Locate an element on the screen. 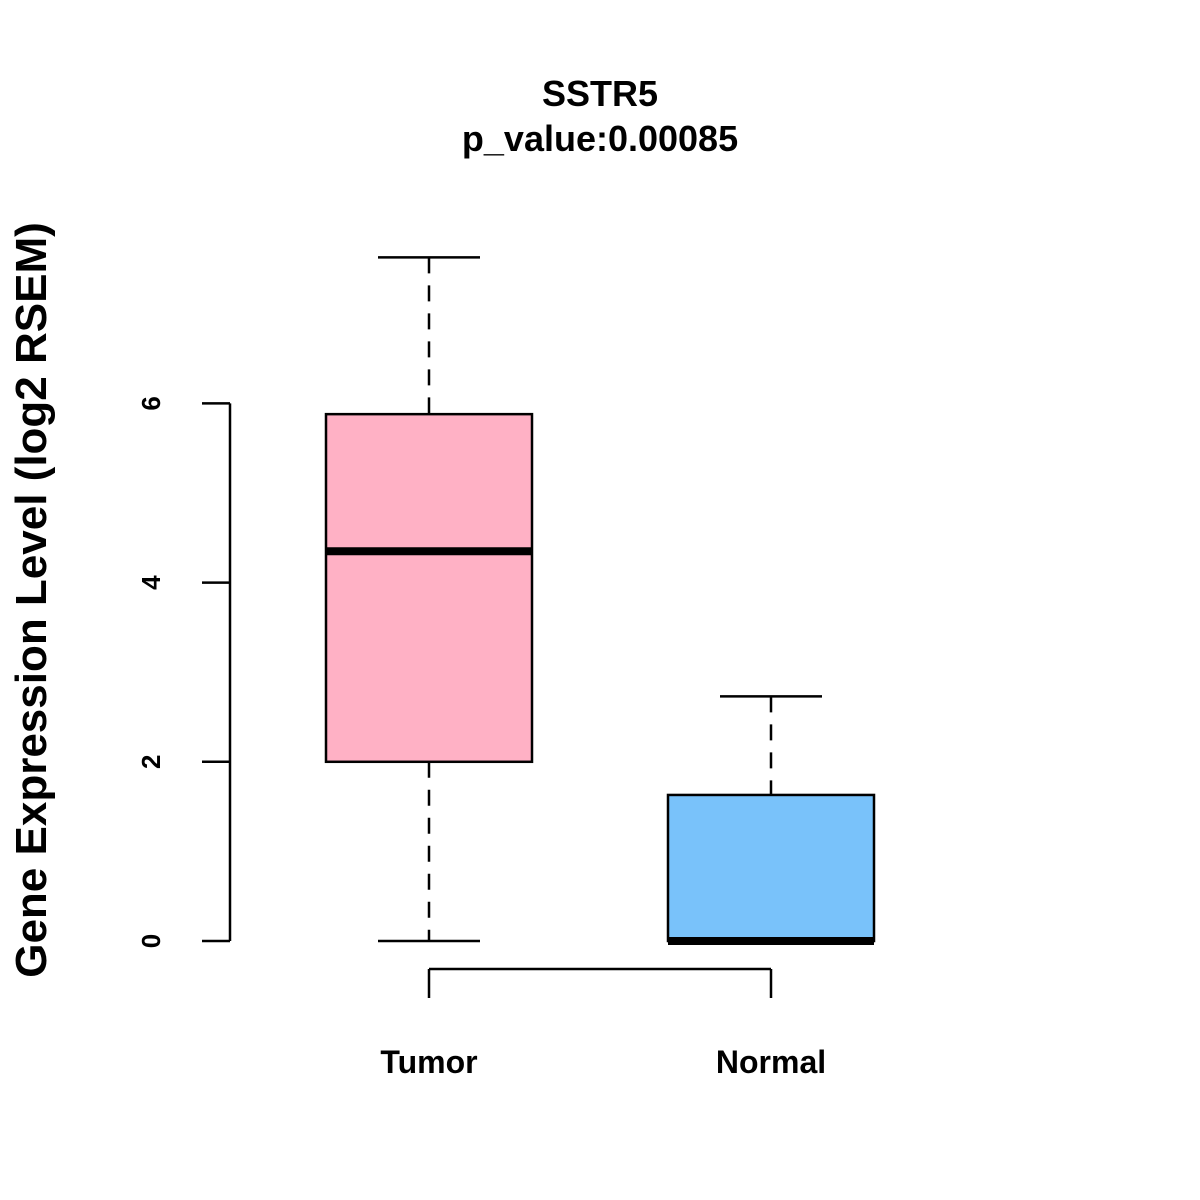  y-axis: 0 2 4 6 is located at coordinates (184, 672).